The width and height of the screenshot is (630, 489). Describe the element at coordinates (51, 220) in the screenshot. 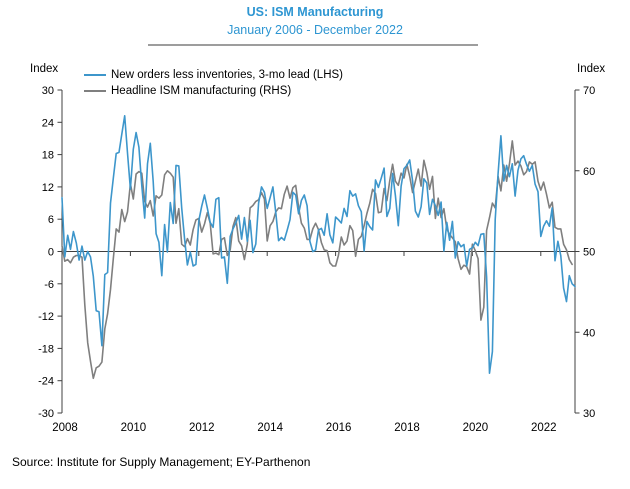

I see `left-axis-tick-label: 6` at that location.